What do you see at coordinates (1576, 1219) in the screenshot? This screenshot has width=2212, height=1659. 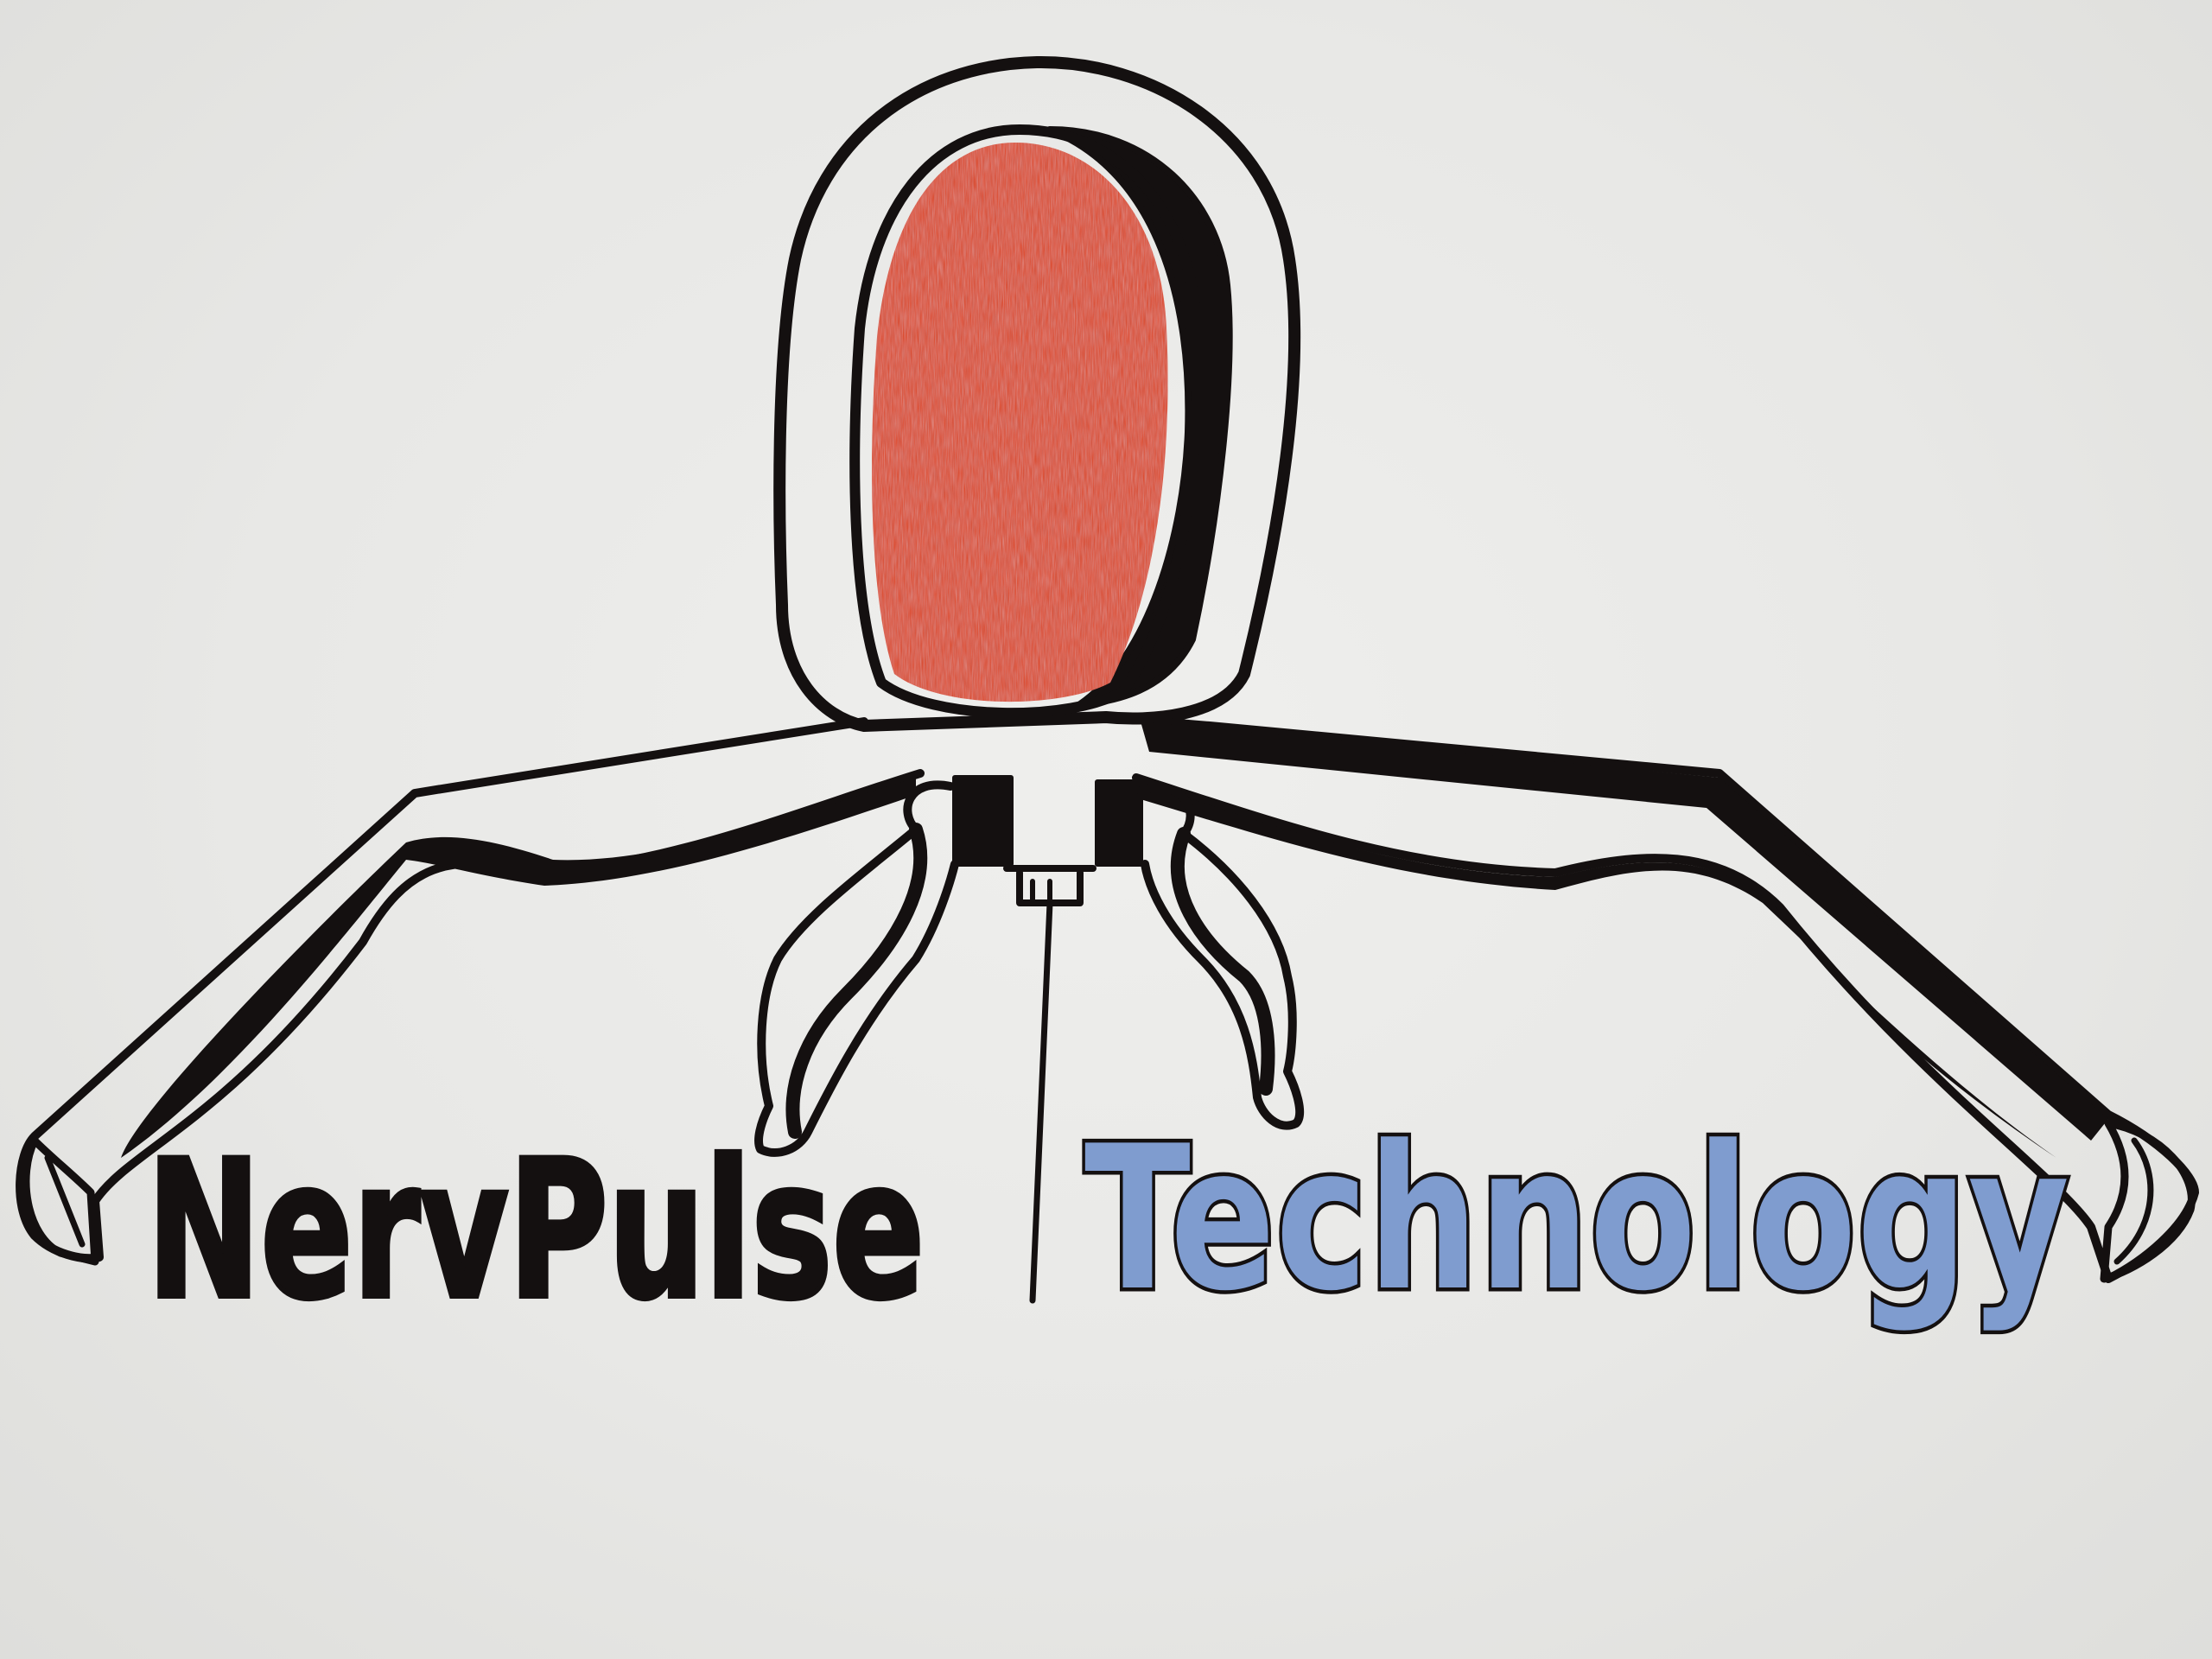 I see `tagline: Technology` at bounding box center [1576, 1219].